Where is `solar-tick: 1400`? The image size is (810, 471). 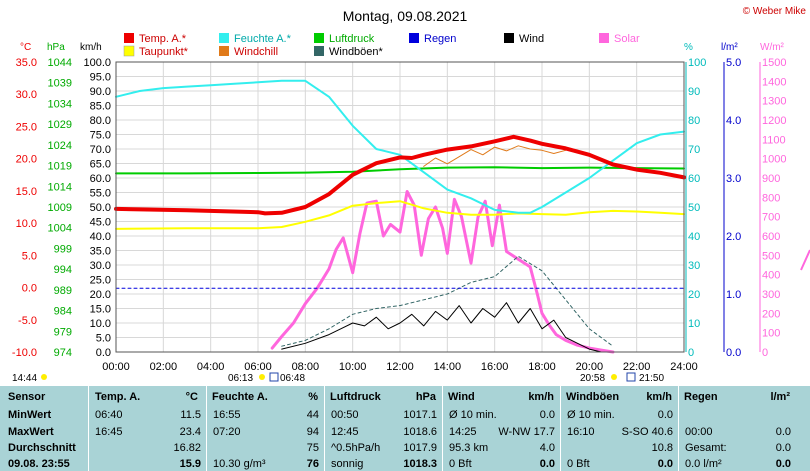
solar-tick: 1400 is located at coordinates (774, 82).